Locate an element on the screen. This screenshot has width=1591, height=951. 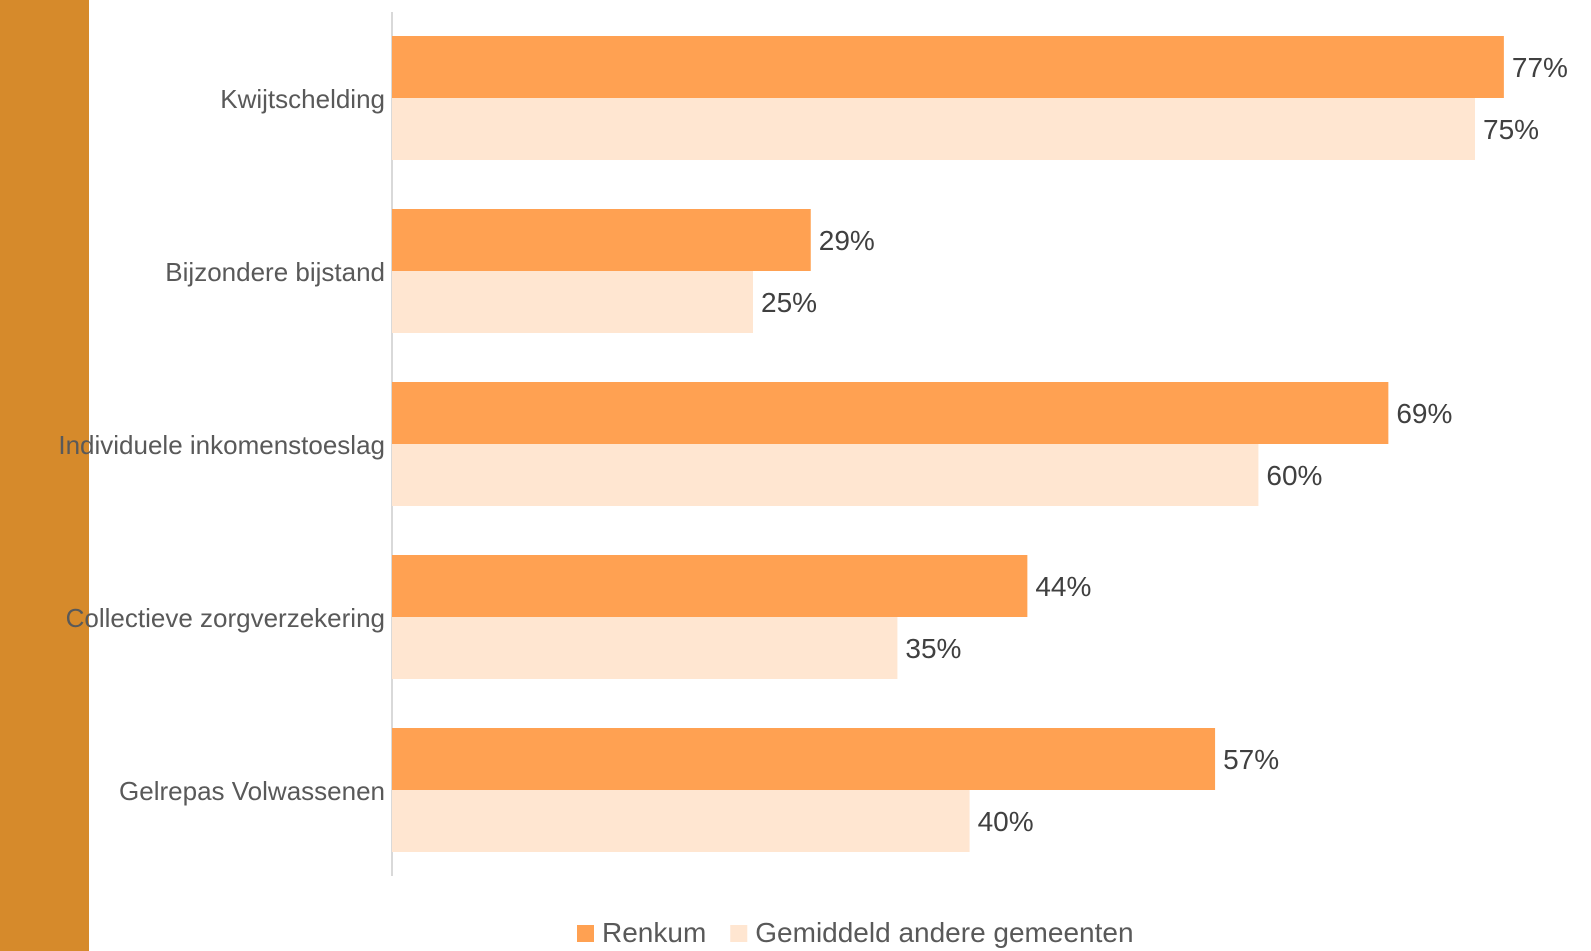
data-label: 60% is located at coordinates (1294, 475).